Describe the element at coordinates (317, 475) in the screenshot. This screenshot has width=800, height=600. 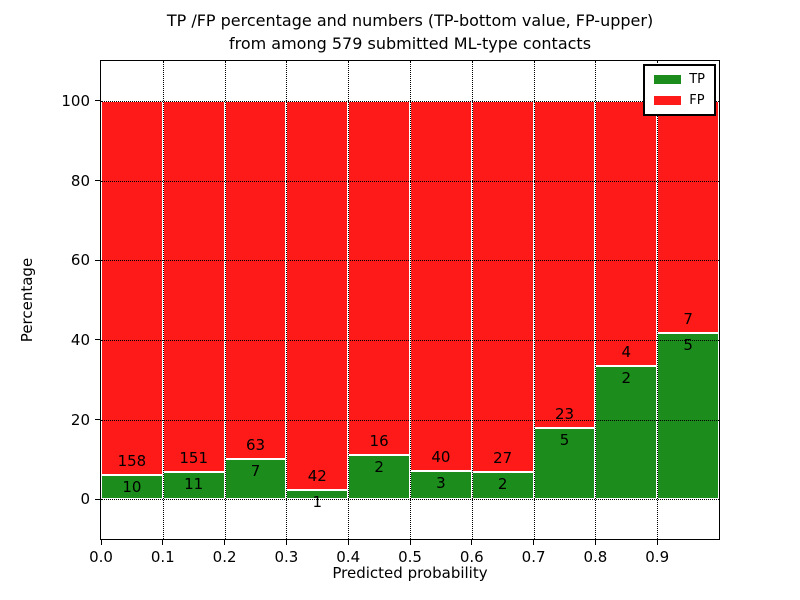
I see `bar-label-fp: 42` at that location.